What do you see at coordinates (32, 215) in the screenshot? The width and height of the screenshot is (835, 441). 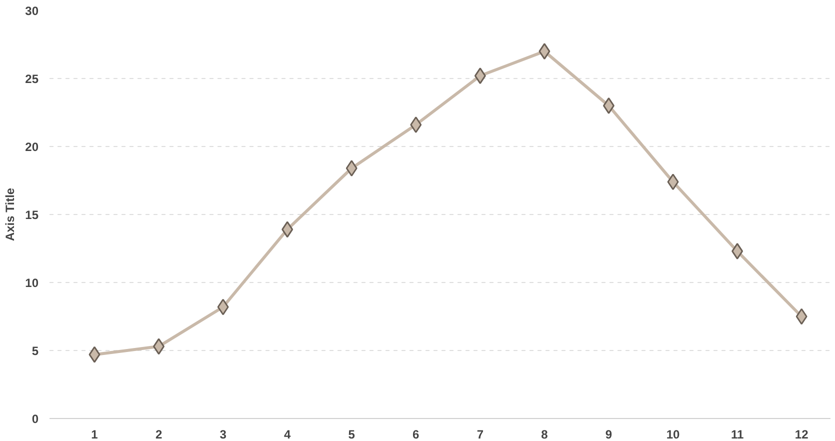 I see `y-tick-label: 15` at bounding box center [32, 215].